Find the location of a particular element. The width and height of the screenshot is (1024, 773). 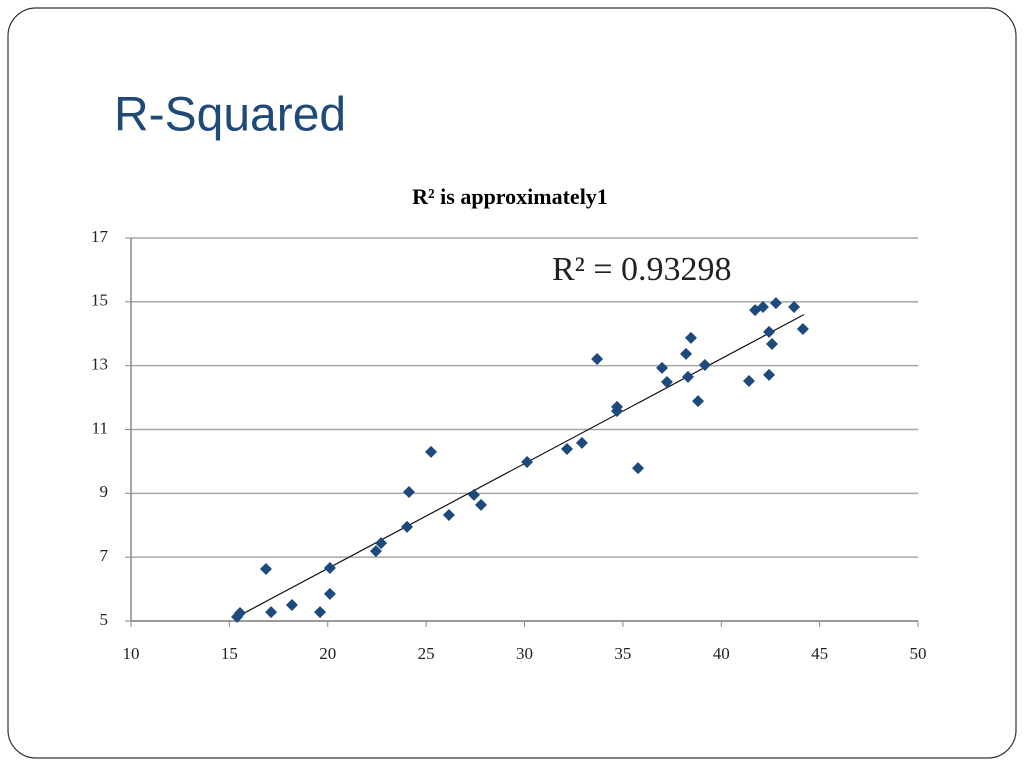

y-tick-label: 13 is located at coordinates (99, 364).